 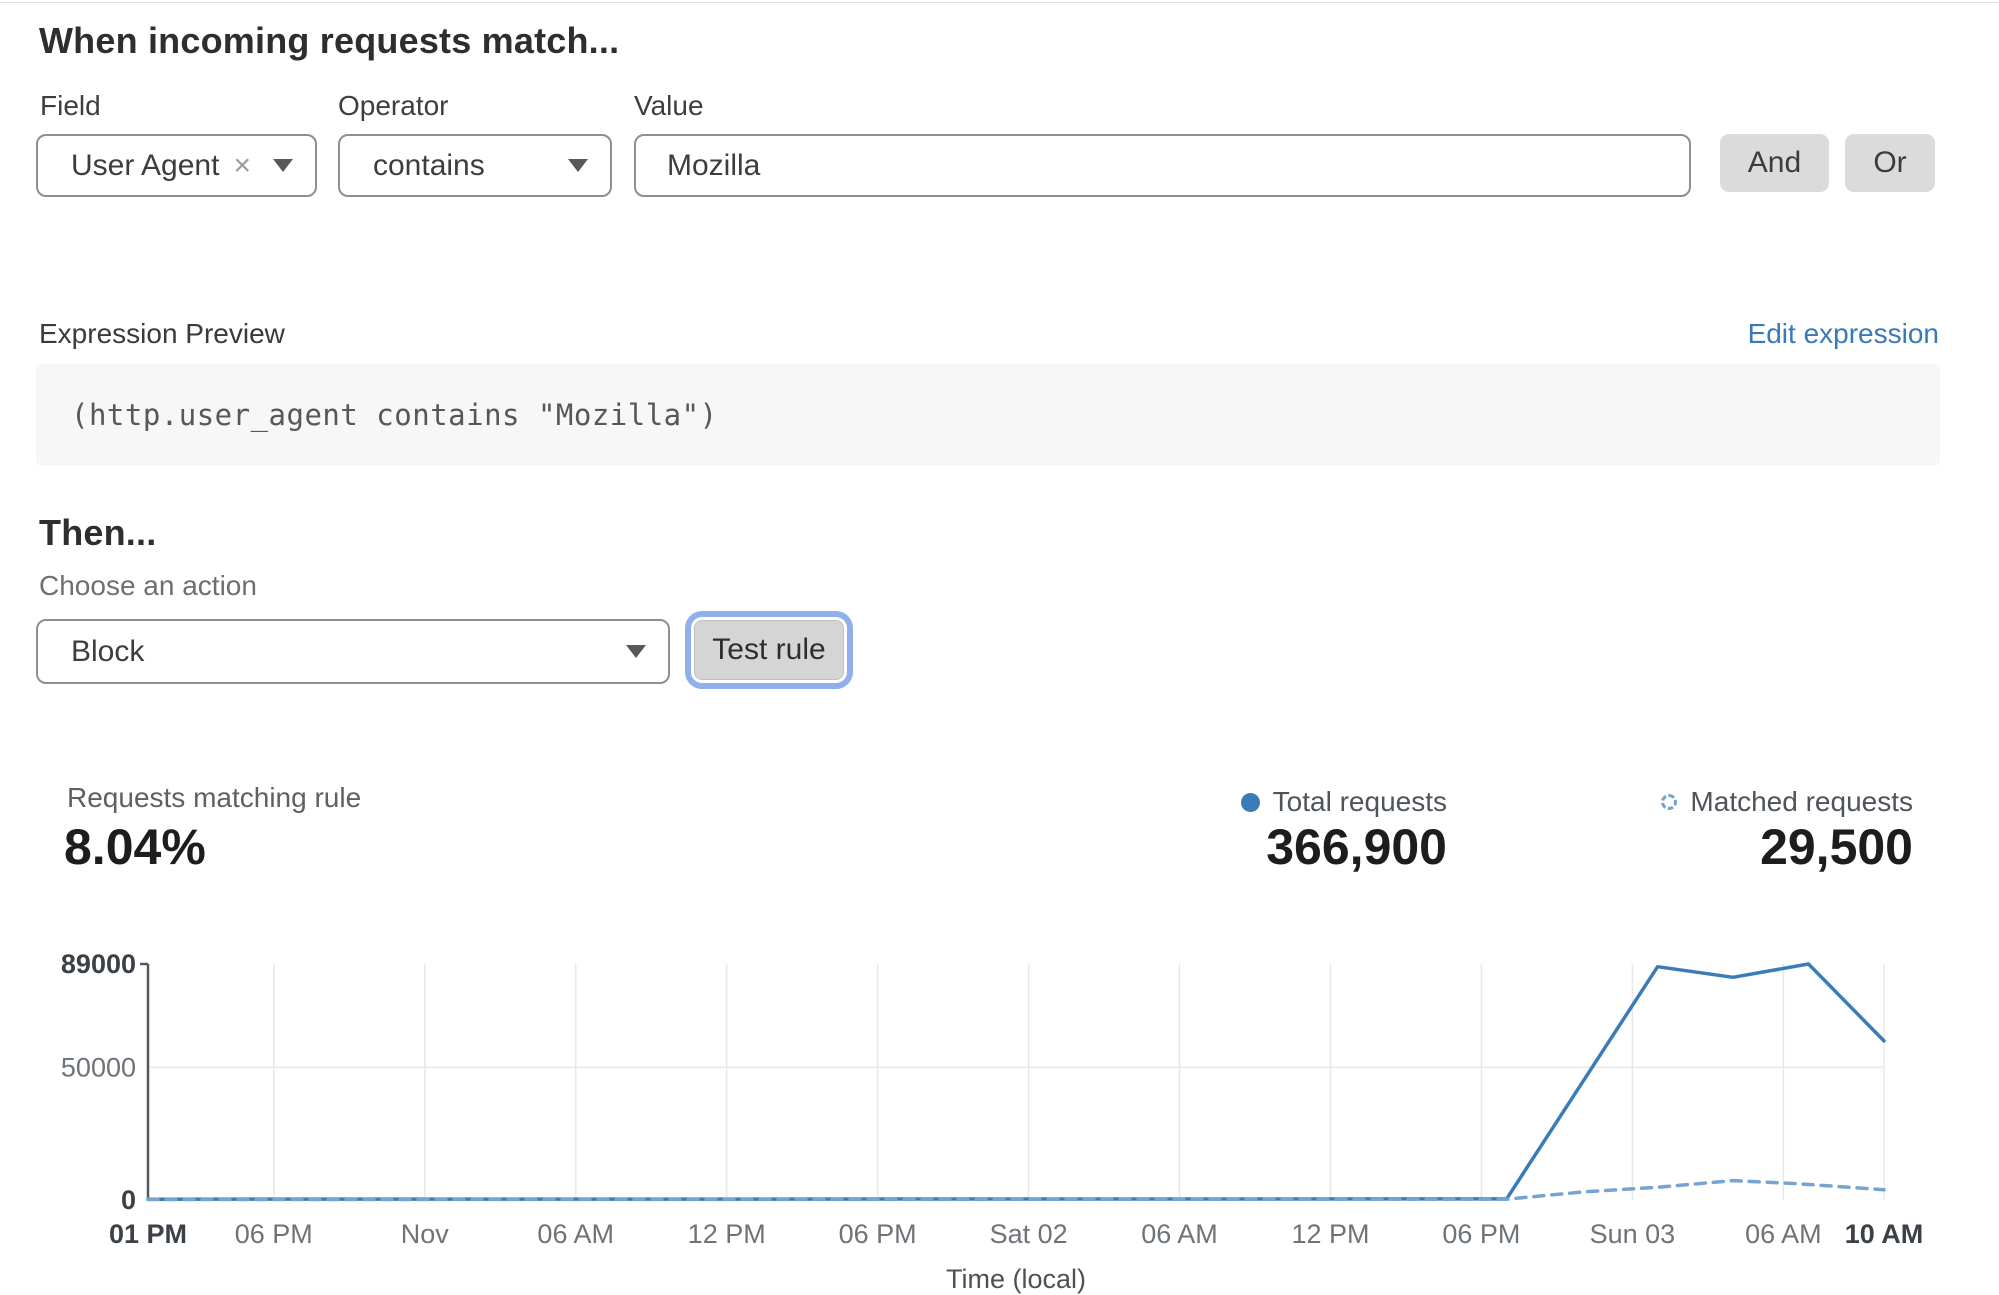 I want to click on legend-matched-label: Matched requests, so click(x=1801, y=801).